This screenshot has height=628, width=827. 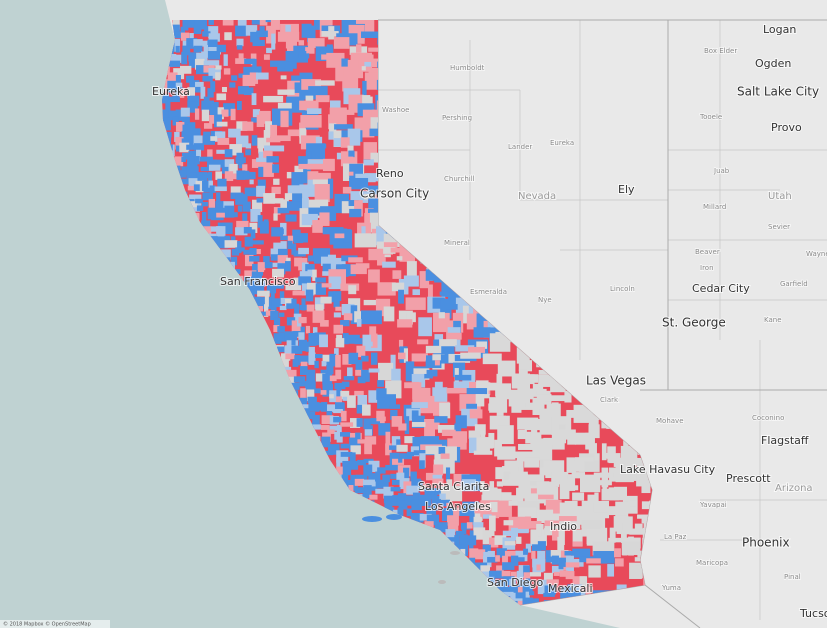 I want to click on county-label: Eureka, so click(x=562, y=143).